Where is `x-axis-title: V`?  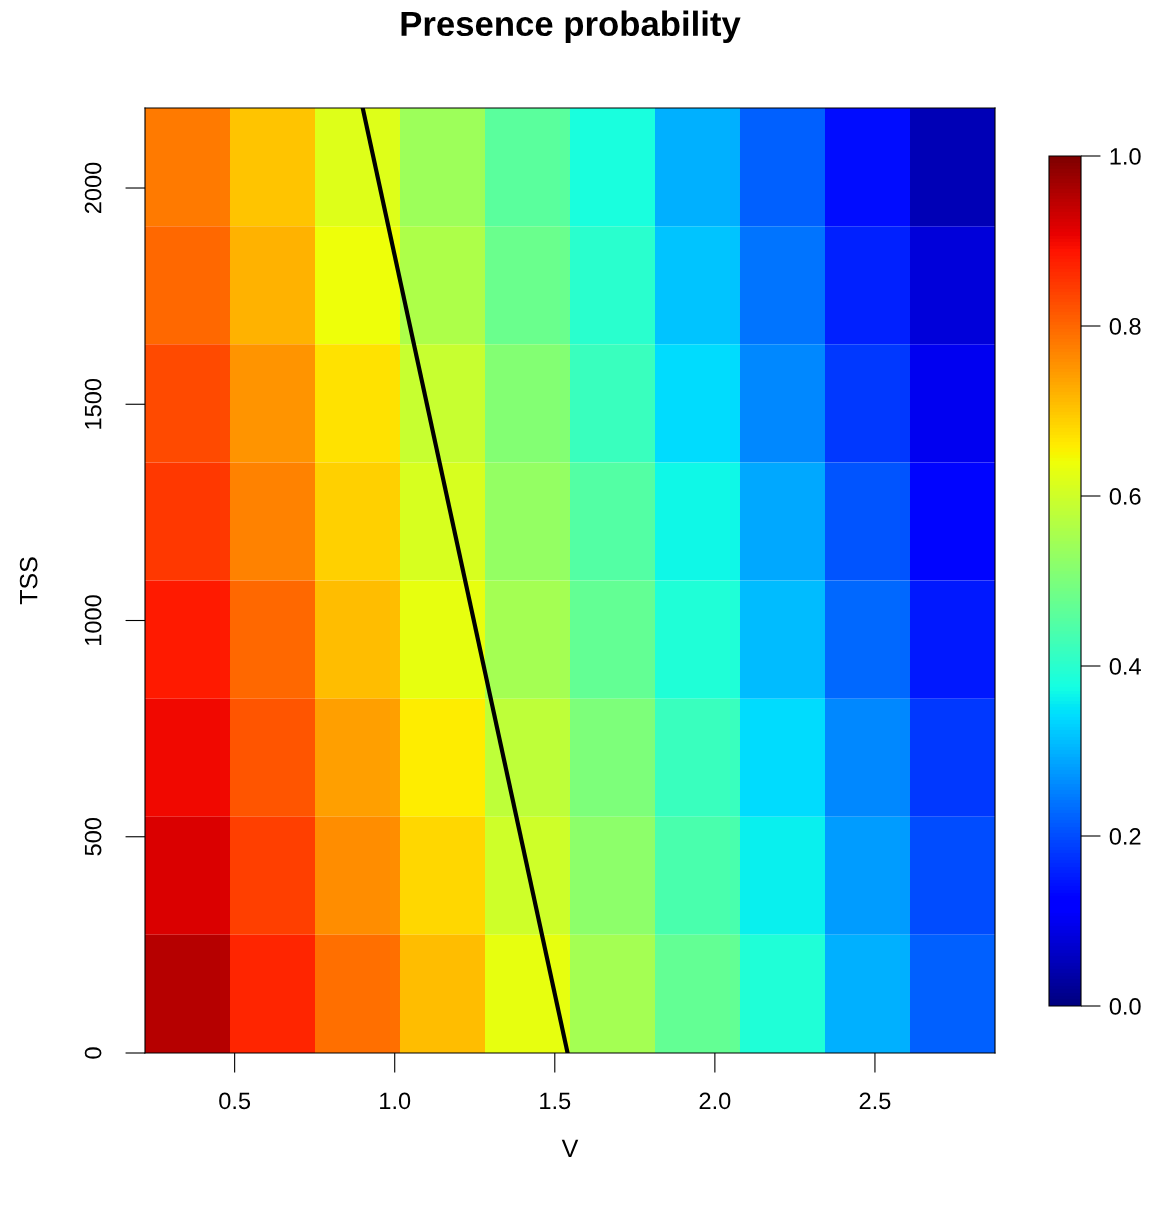
x-axis-title: V is located at coordinates (570, 1148).